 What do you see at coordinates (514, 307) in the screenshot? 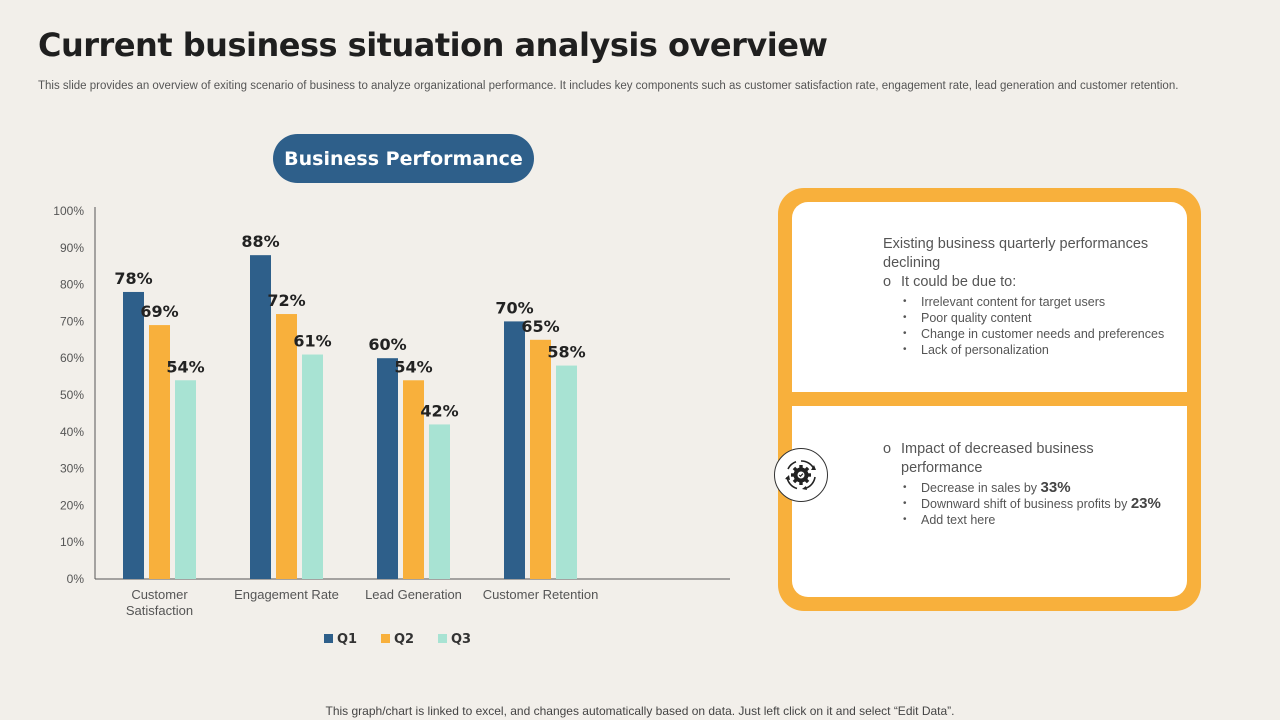
I see `data-label: 70%` at bounding box center [514, 307].